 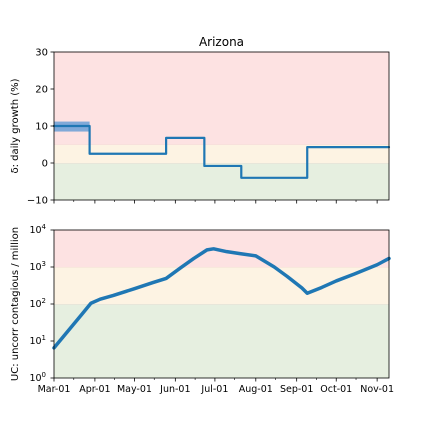 What do you see at coordinates (174, 389) in the screenshot?
I see `x-tick-label: Jun-01` at bounding box center [174, 389].